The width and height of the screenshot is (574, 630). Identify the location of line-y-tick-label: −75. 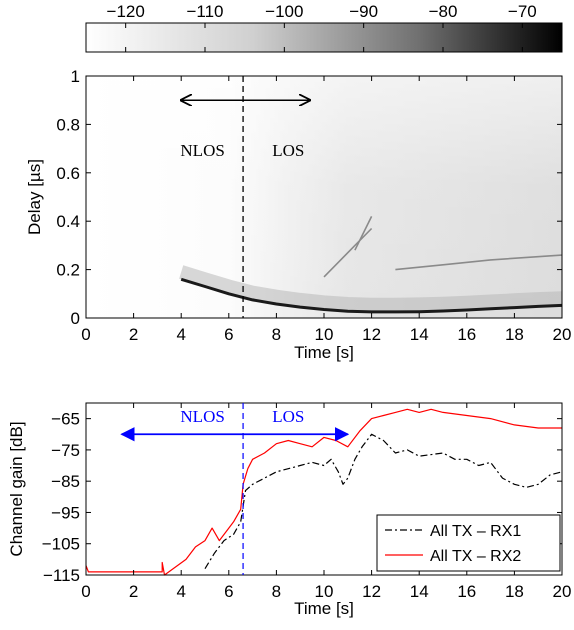
(65, 450).